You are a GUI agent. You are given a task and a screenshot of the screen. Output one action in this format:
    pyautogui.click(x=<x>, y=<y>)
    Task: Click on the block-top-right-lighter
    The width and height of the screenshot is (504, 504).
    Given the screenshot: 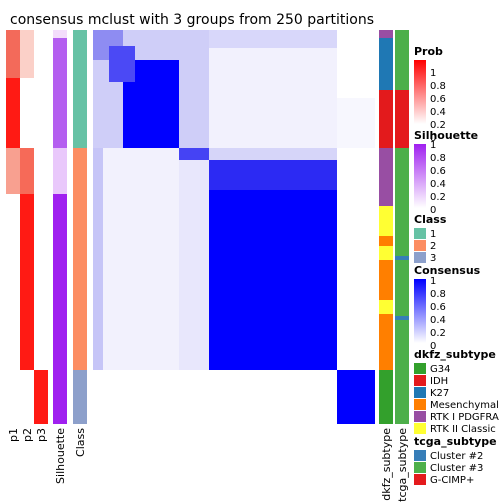 What is the action you would take?
    pyautogui.click(x=273, y=39)
    